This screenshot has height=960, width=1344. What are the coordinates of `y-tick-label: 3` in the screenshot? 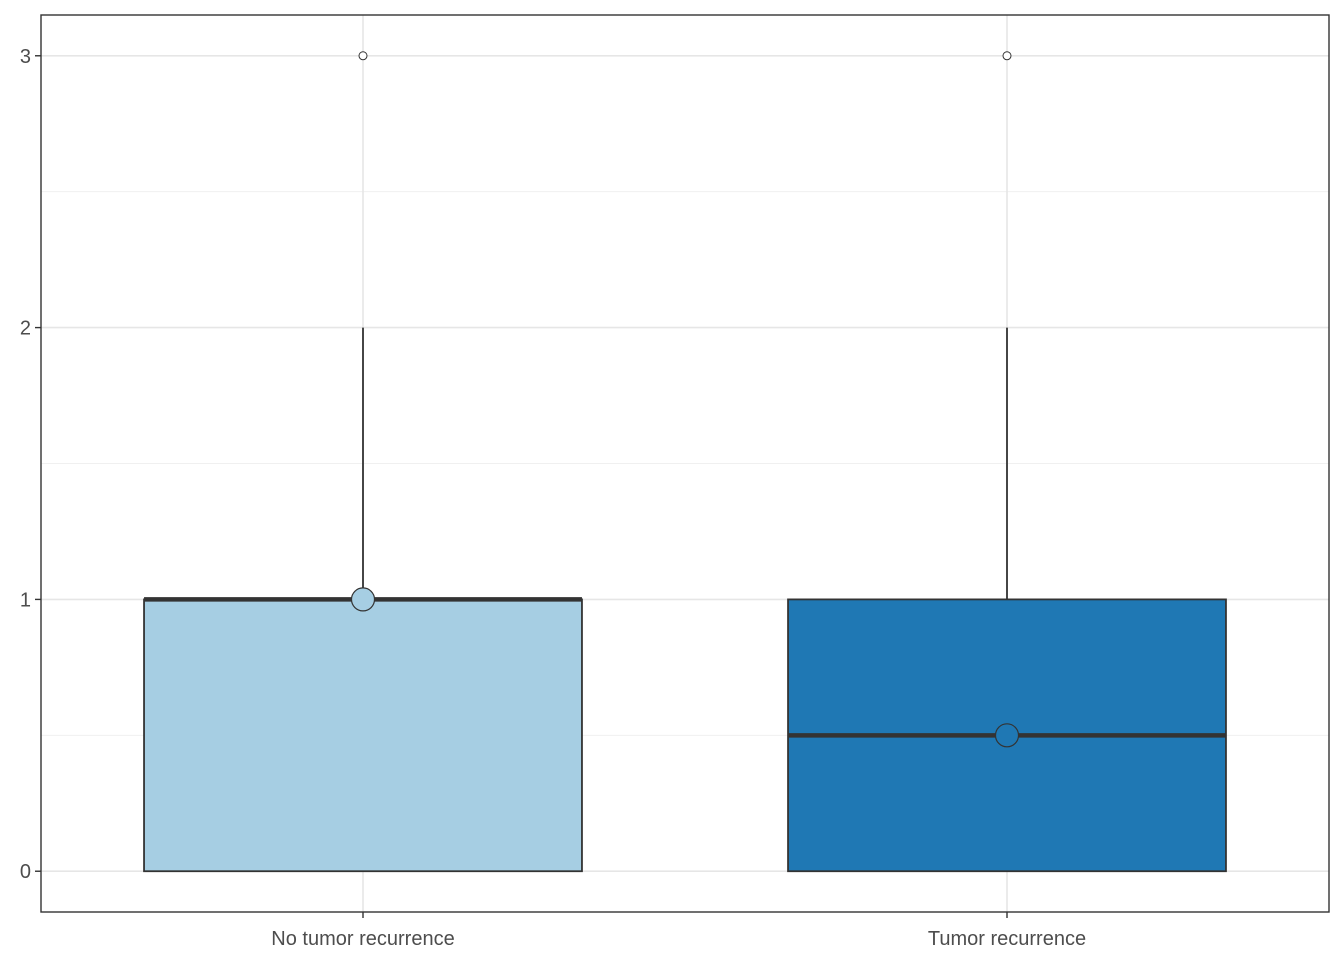 It's located at (25, 57).